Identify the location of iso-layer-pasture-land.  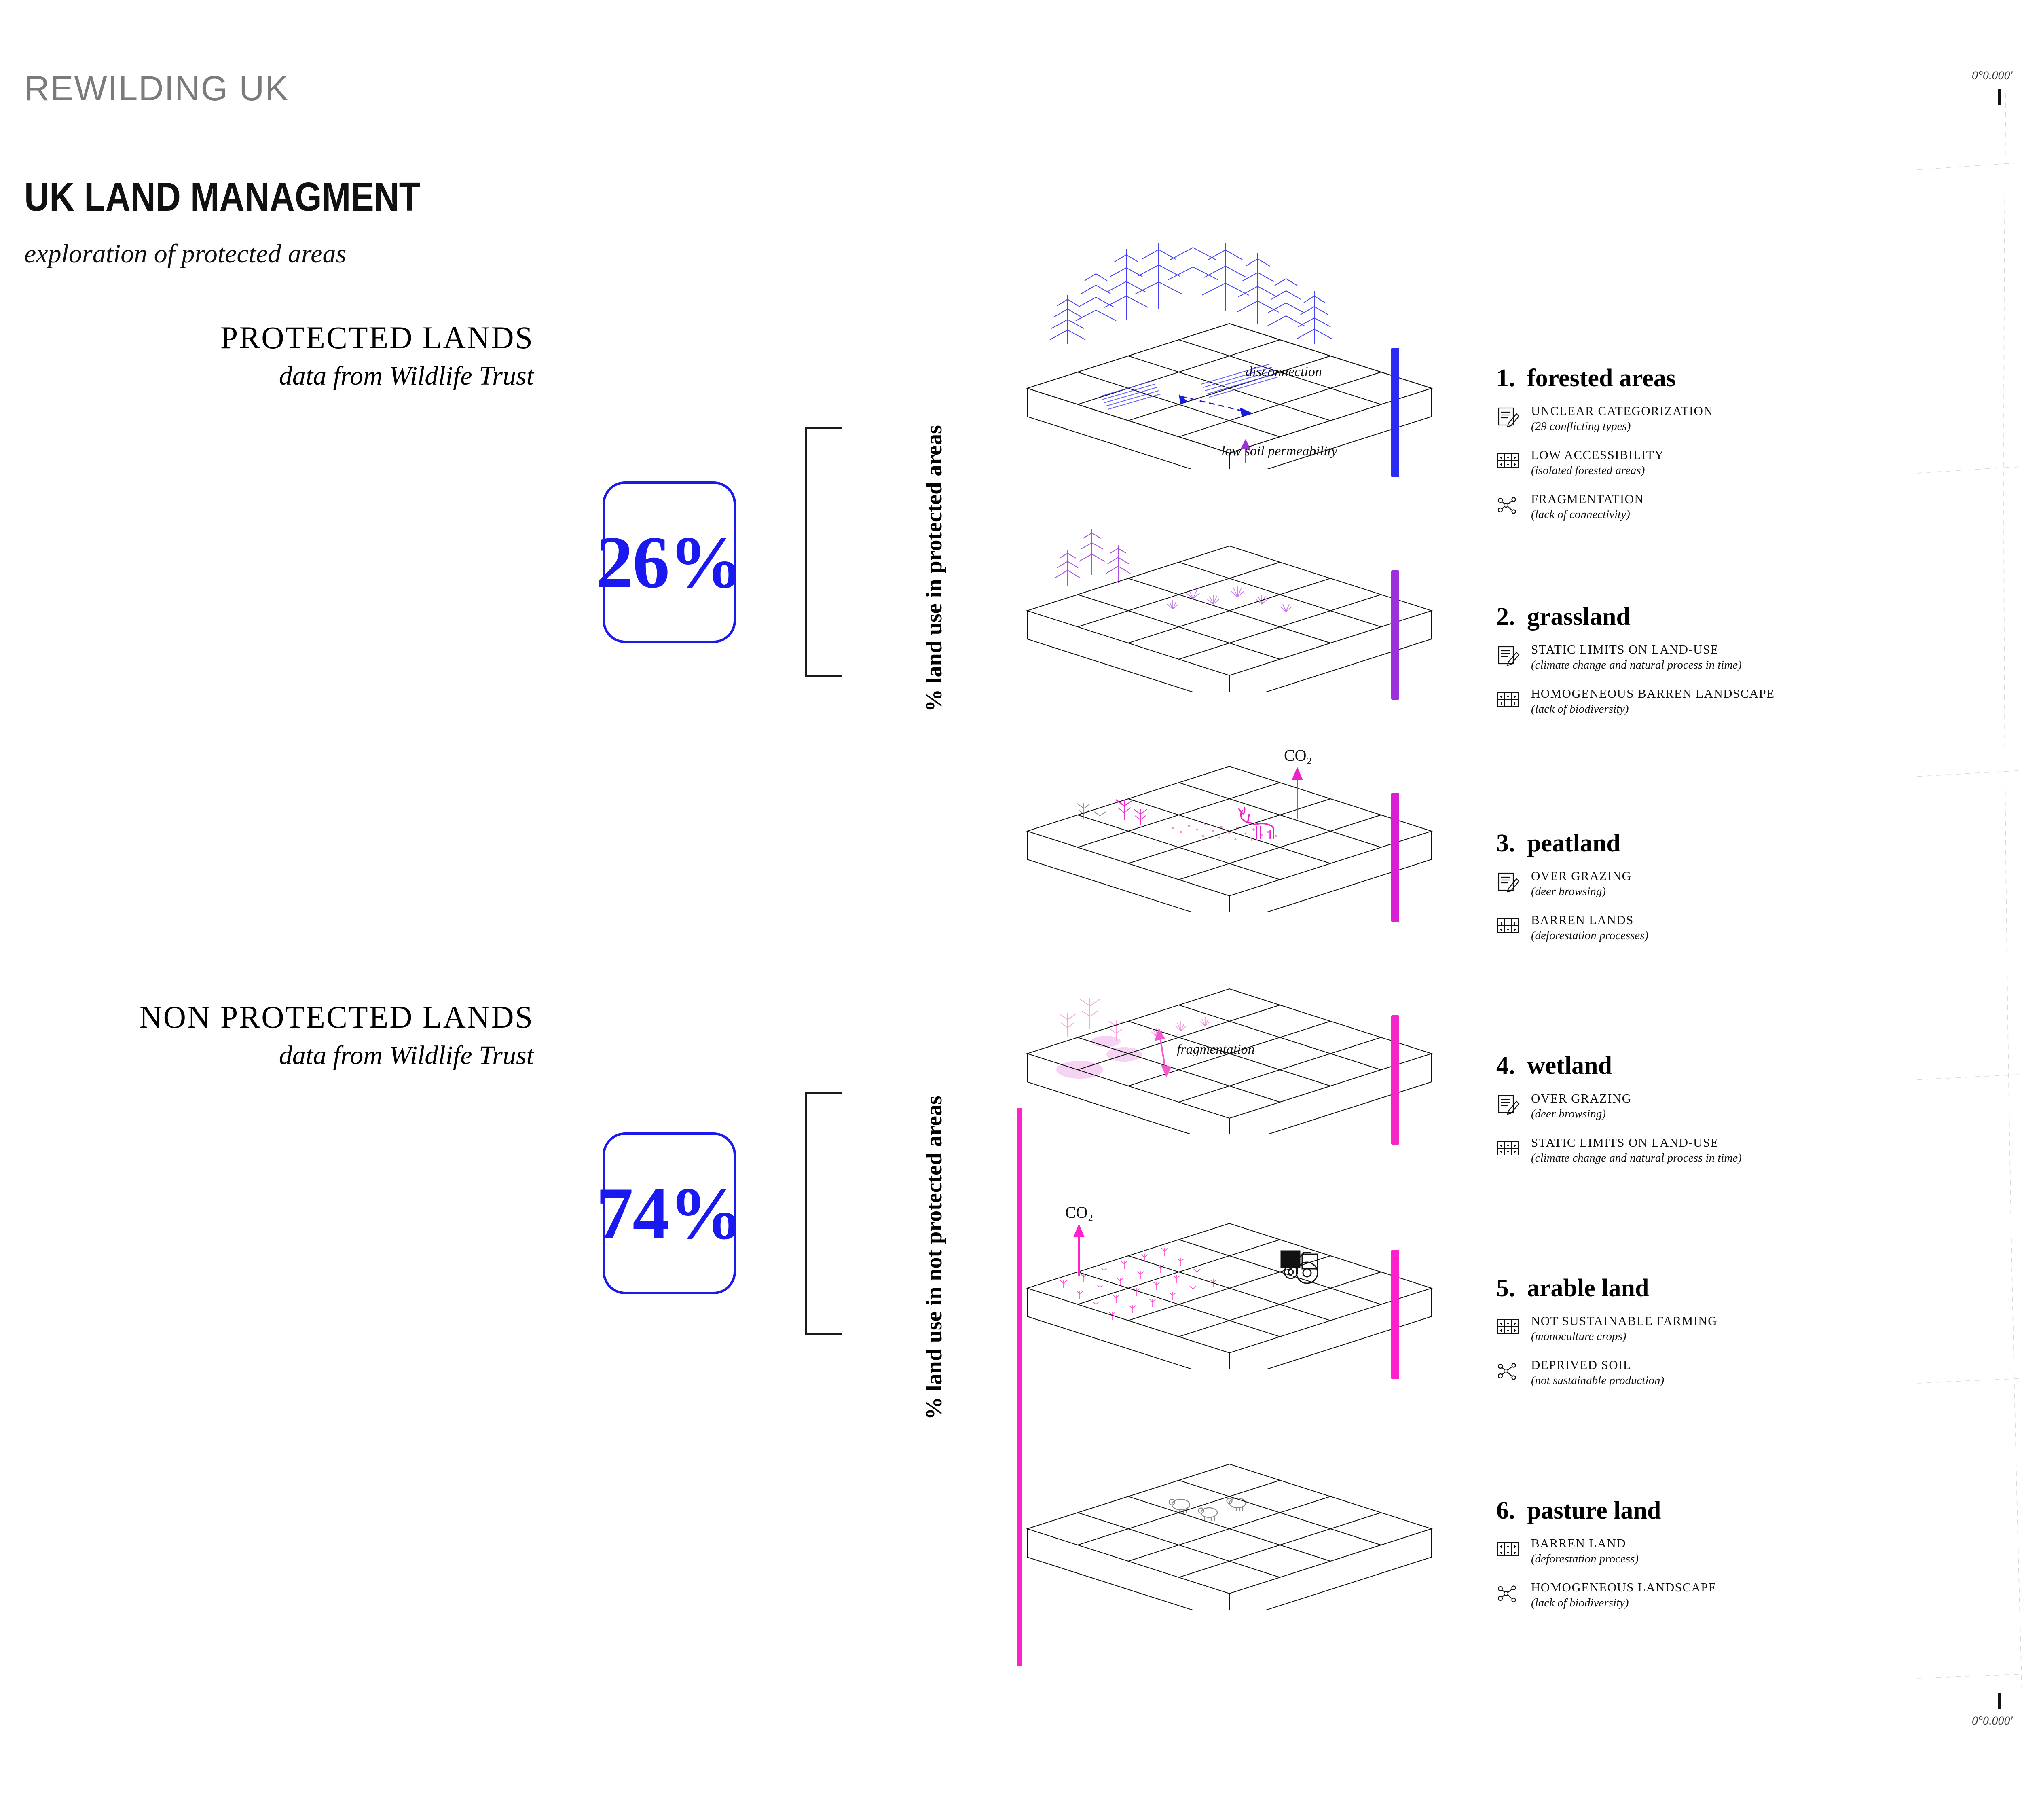
(1229, 1496).